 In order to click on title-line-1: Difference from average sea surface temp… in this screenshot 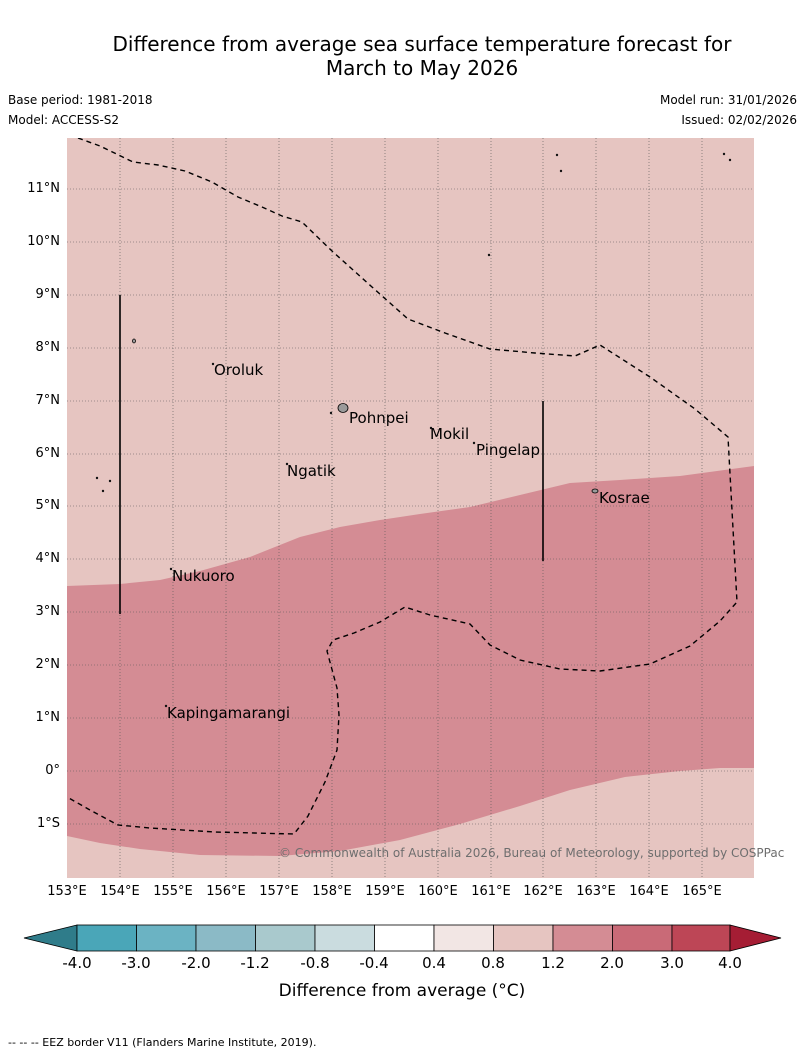, I will do `click(422, 44)`.